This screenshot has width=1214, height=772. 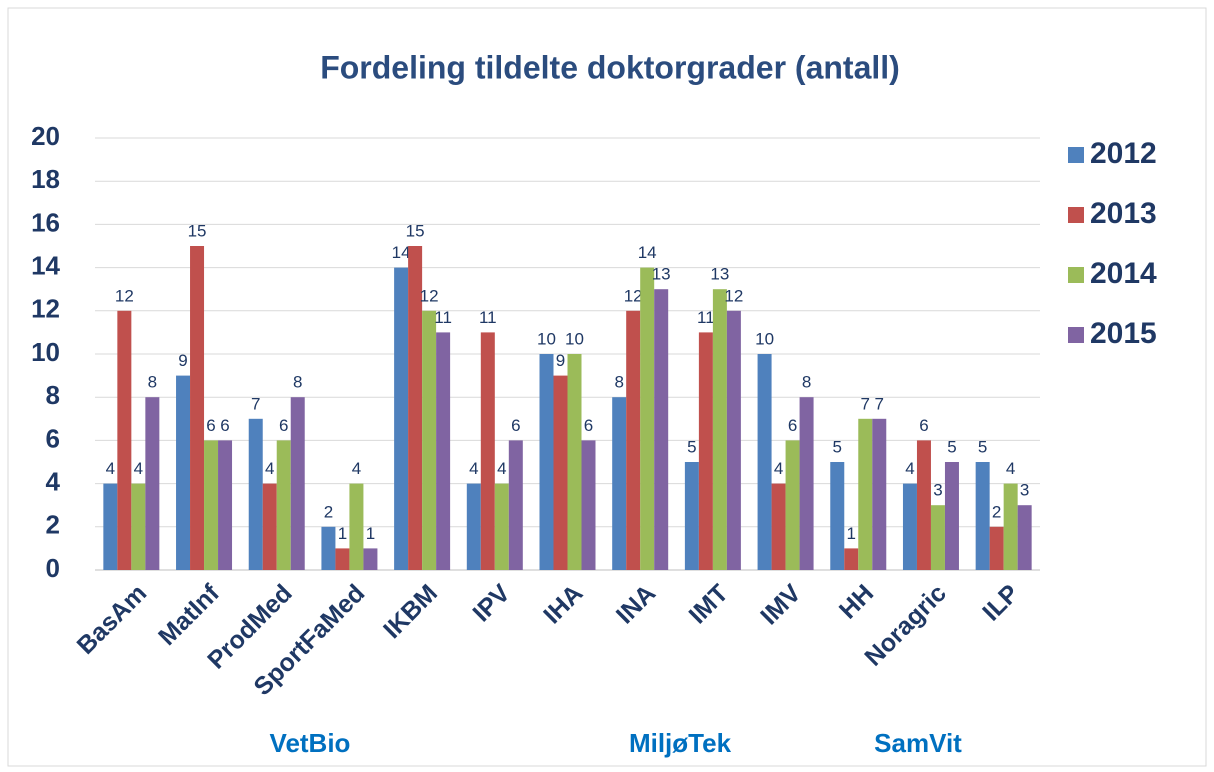 What do you see at coordinates (45, 352) in the screenshot?
I see `y-tick-label: 10` at bounding box center [45, 352].